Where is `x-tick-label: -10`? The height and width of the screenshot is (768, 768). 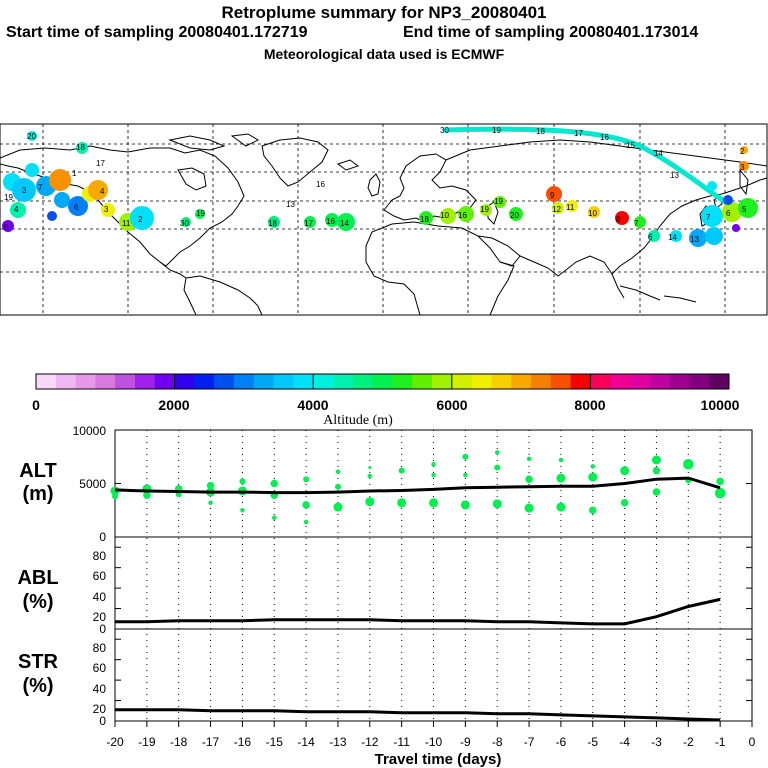
x-tick-label: -10 is located at coordinates (434, 742).